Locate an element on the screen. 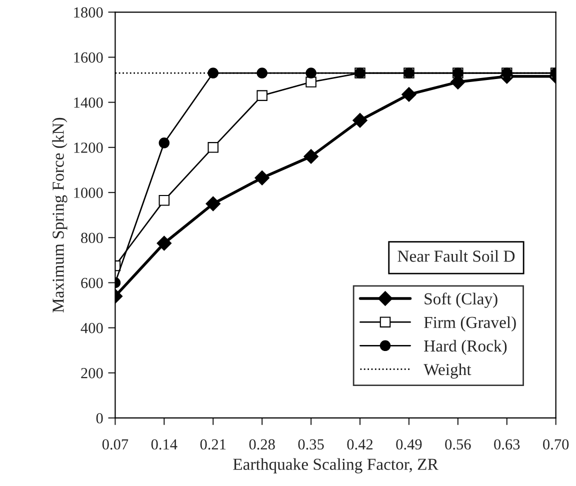  x-tick-label: 0.42 is located at coordinates (360, 444).